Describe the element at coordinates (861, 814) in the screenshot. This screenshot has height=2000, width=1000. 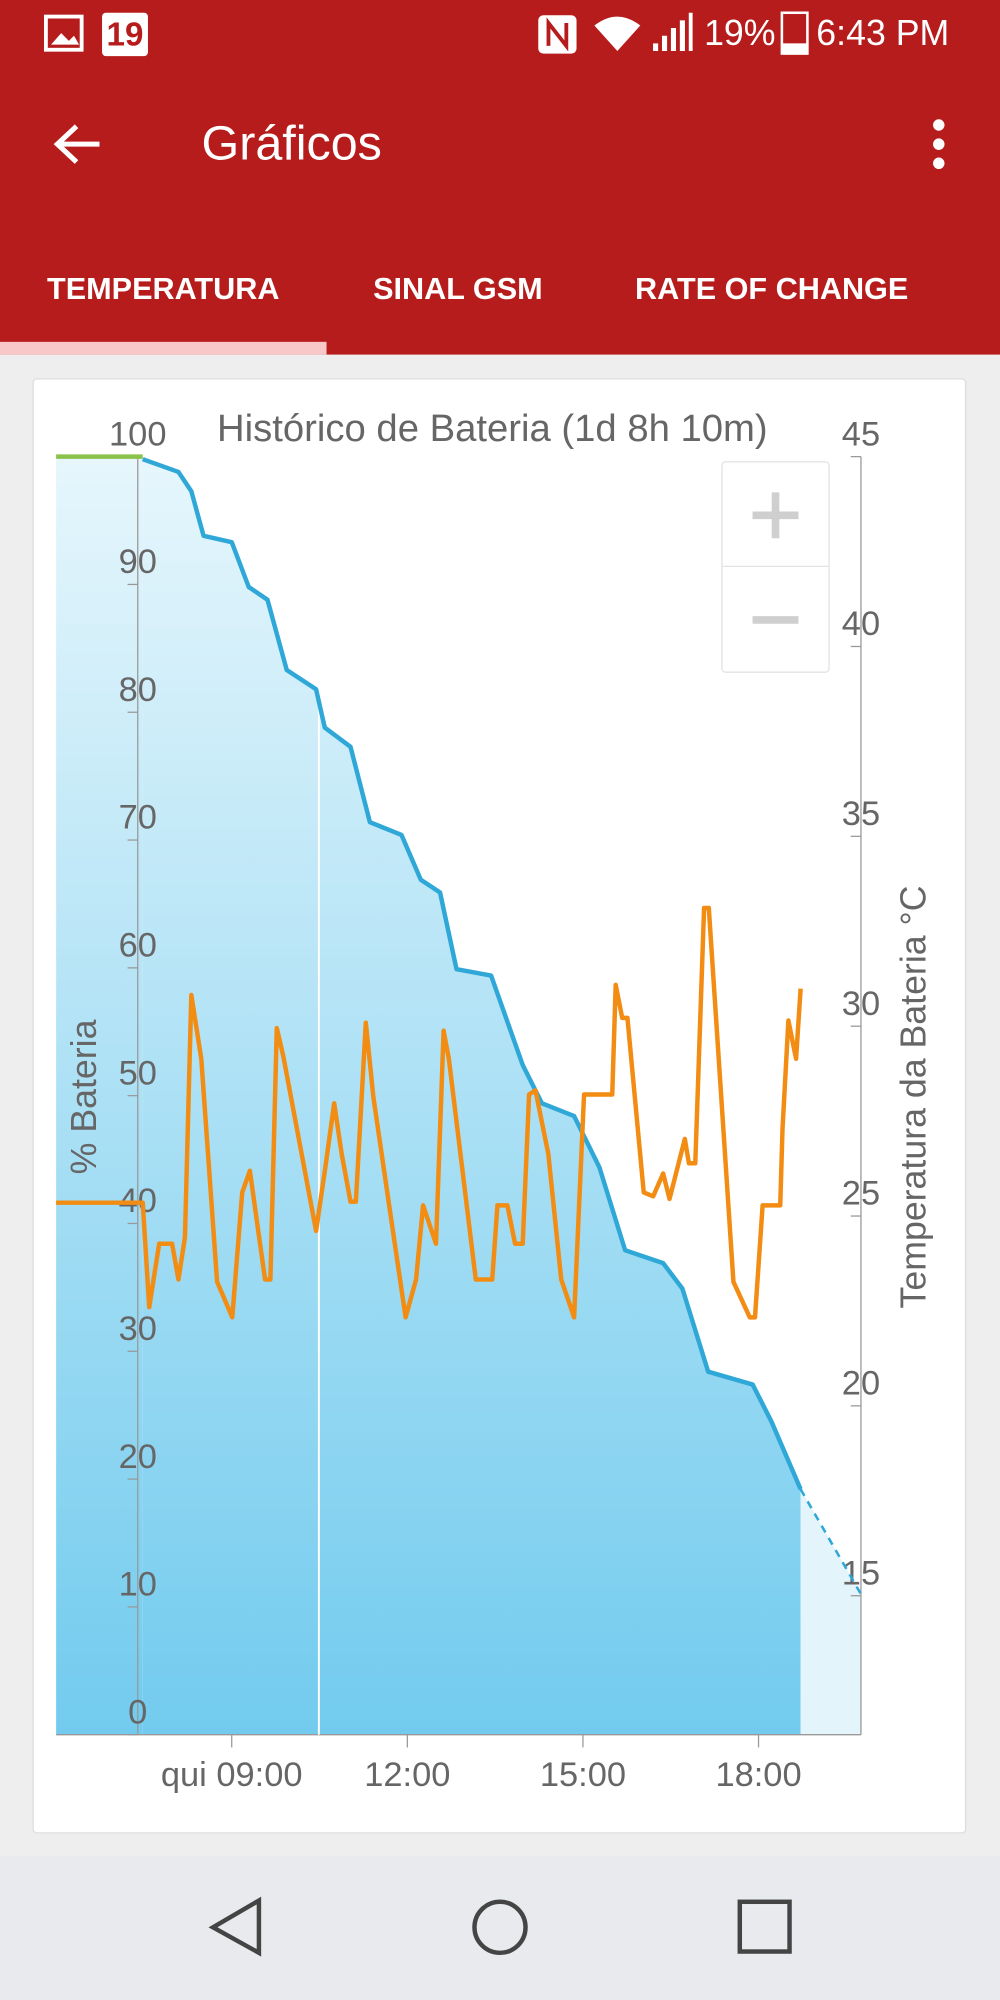
I see `y2-tick-label: 35` at that location.